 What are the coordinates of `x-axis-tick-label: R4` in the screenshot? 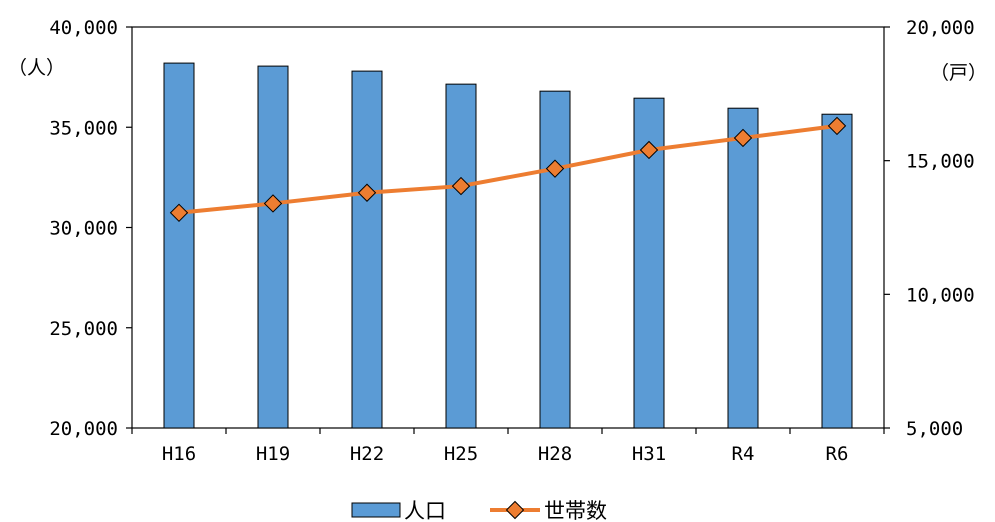 It's located at (743, 454).